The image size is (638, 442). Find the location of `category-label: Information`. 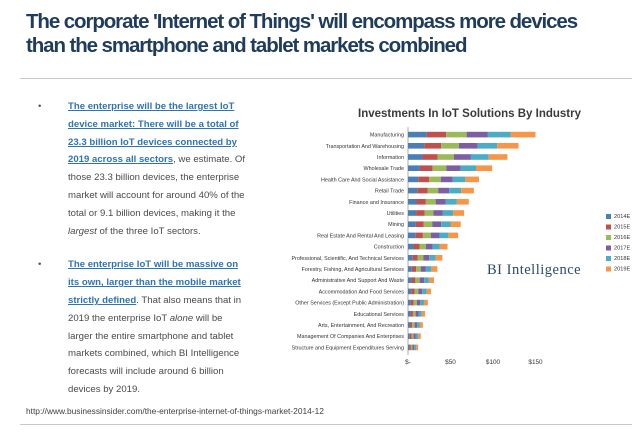

category-label: Information is located at coordinates (390, 158).